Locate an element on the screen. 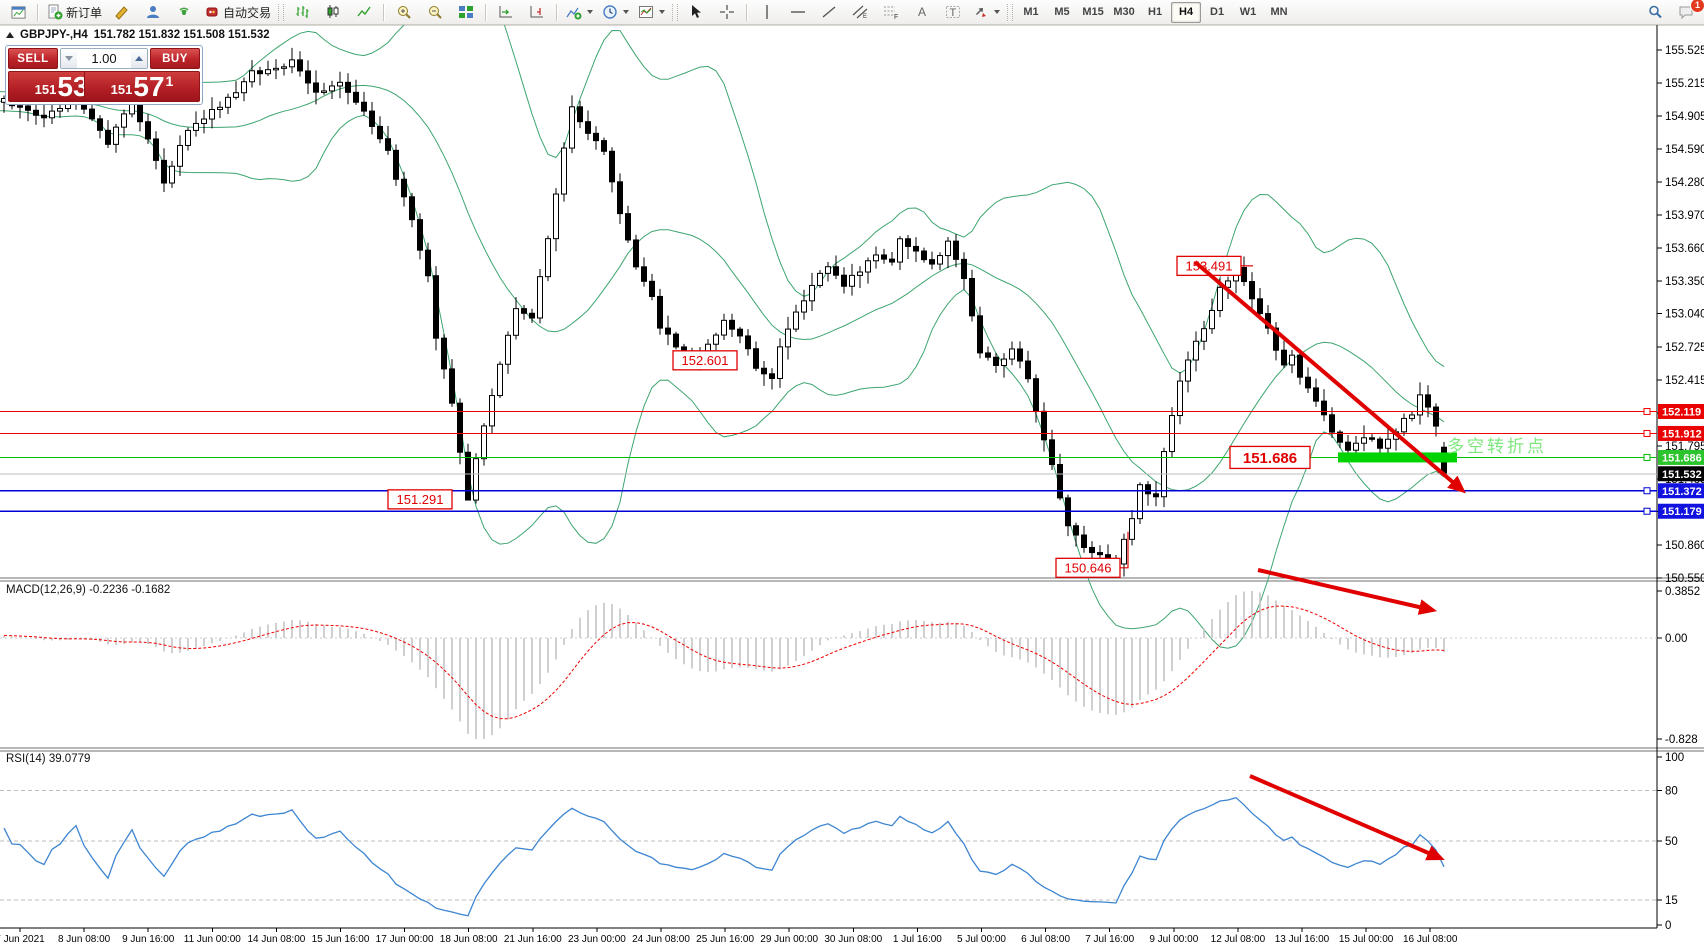  timeframe-m5-button: M5 is located at coordinates (1062, 12).